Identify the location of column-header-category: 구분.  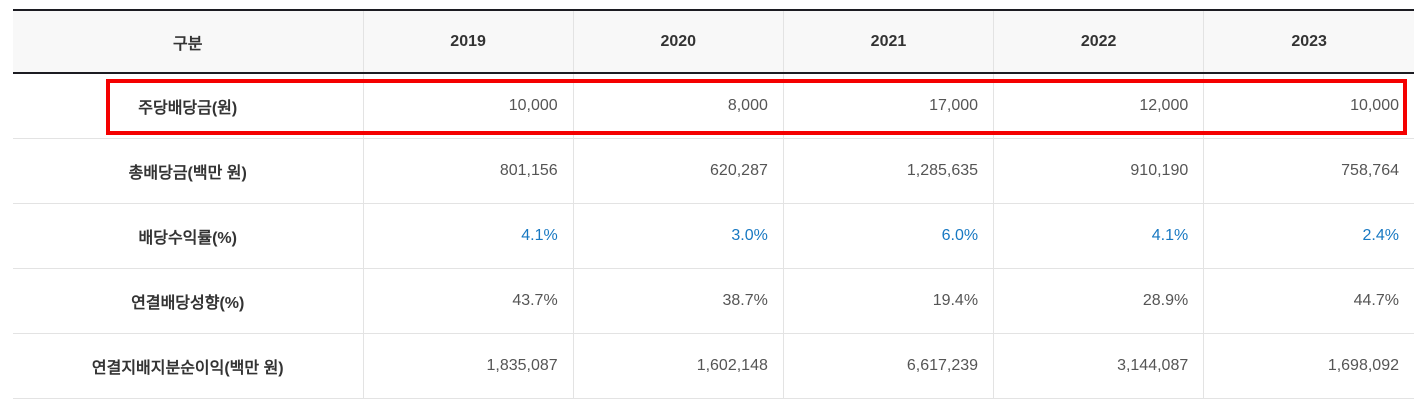
(188, 44).